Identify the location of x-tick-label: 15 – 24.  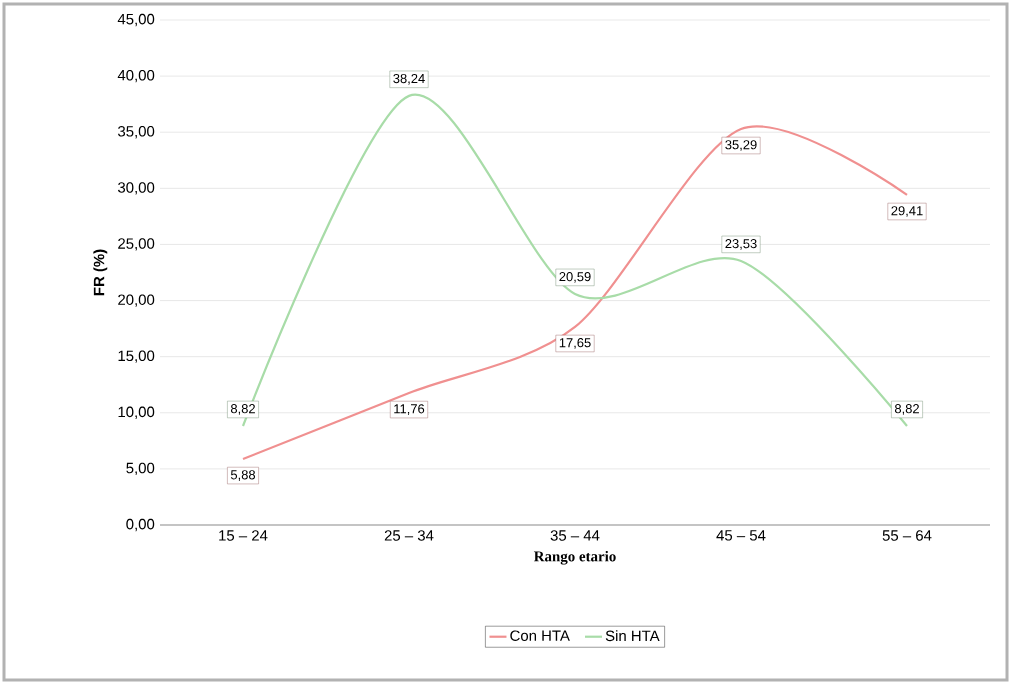
(243, 535).